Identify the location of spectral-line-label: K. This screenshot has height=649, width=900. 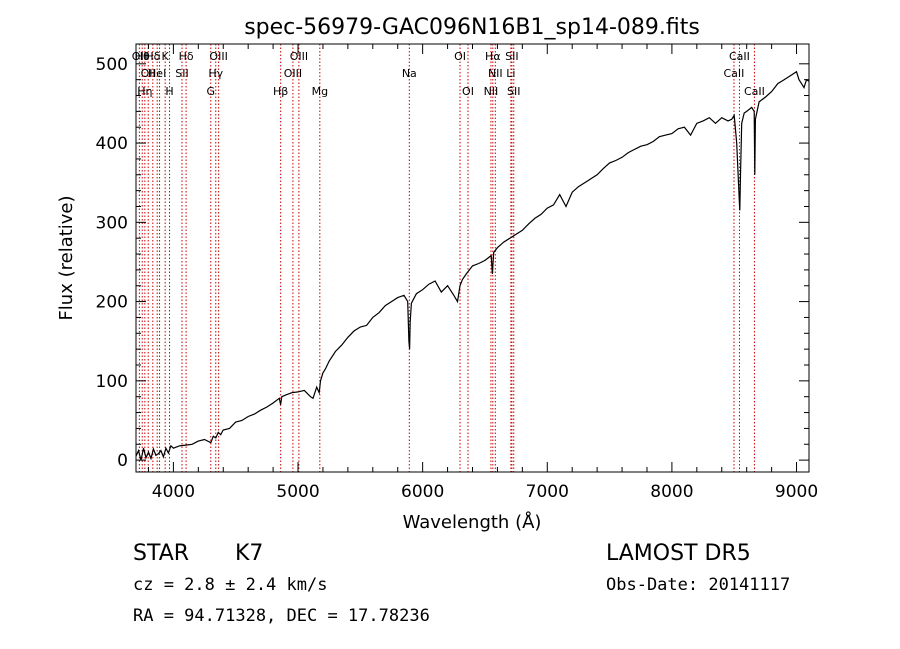
(166, 56).